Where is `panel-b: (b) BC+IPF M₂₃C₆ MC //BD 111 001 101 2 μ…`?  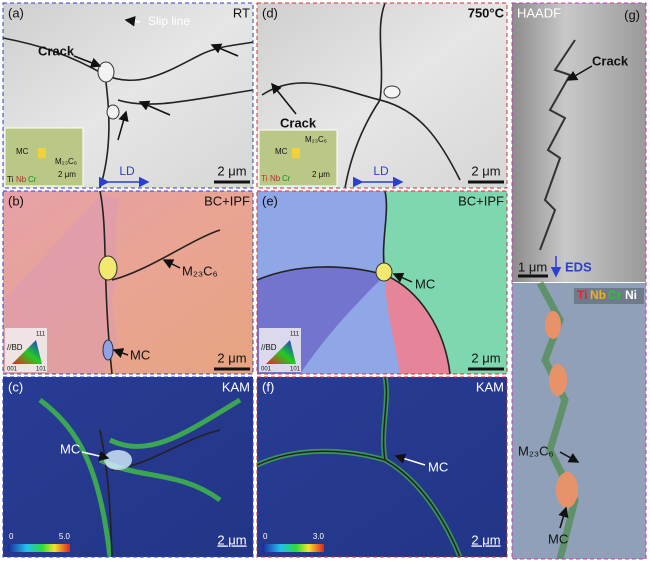 panel-b: (b) BC+IPF M₂₃C₆ MC //BD 111 001 101 2 μ… is located at coordinates (128, 282).